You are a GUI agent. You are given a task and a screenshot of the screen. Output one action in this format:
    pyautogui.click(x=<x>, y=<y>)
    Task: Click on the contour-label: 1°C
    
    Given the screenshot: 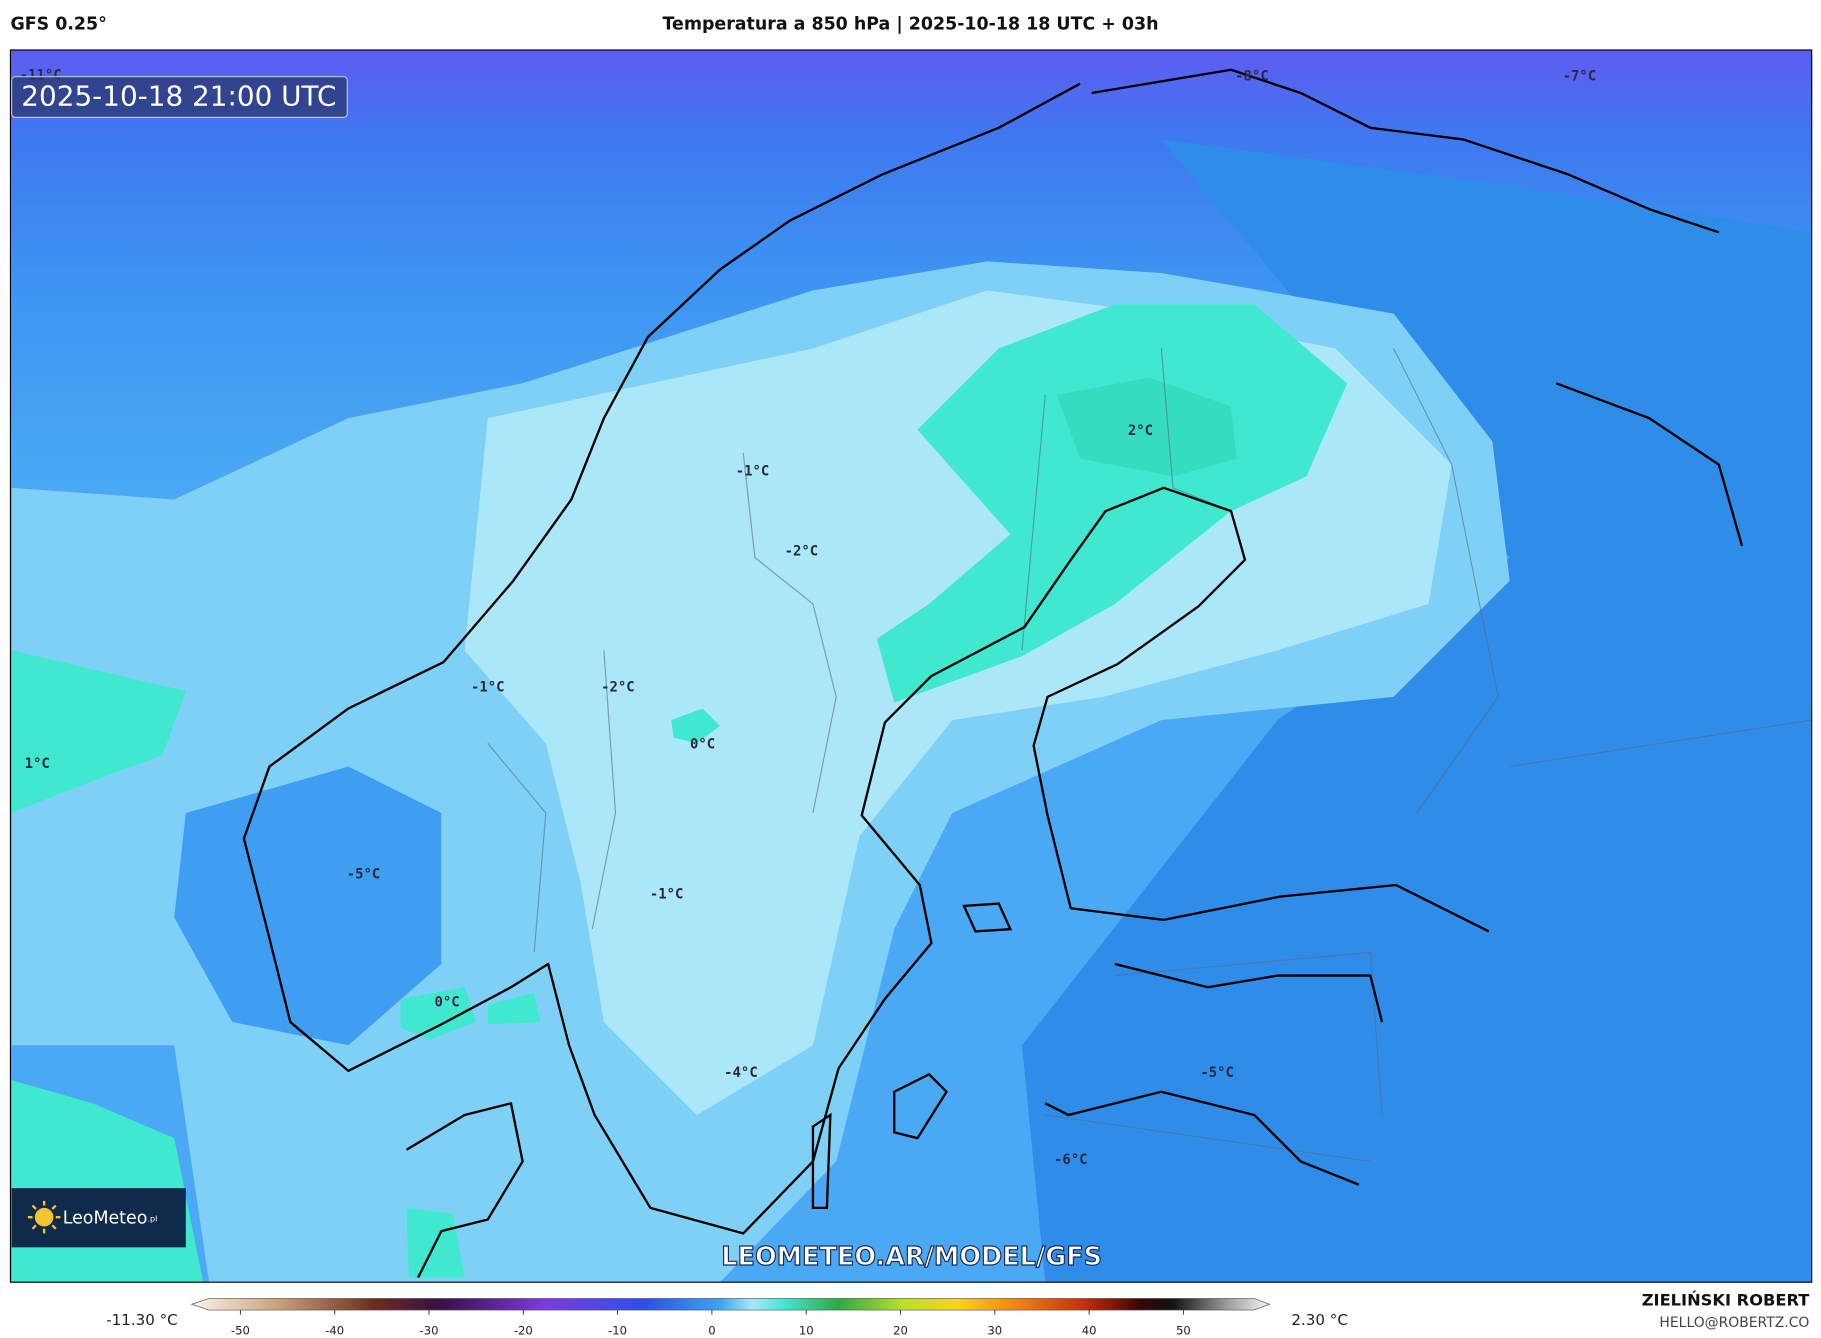 What is the action you would take?
    pyautogui.click(x=37, y=764)
    